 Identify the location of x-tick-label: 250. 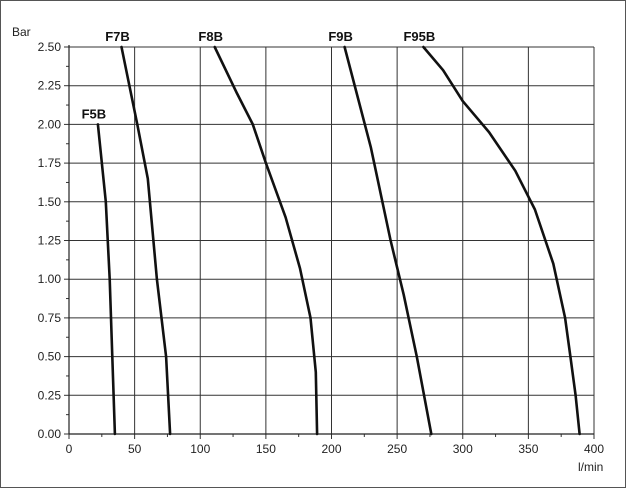
(397, 449).